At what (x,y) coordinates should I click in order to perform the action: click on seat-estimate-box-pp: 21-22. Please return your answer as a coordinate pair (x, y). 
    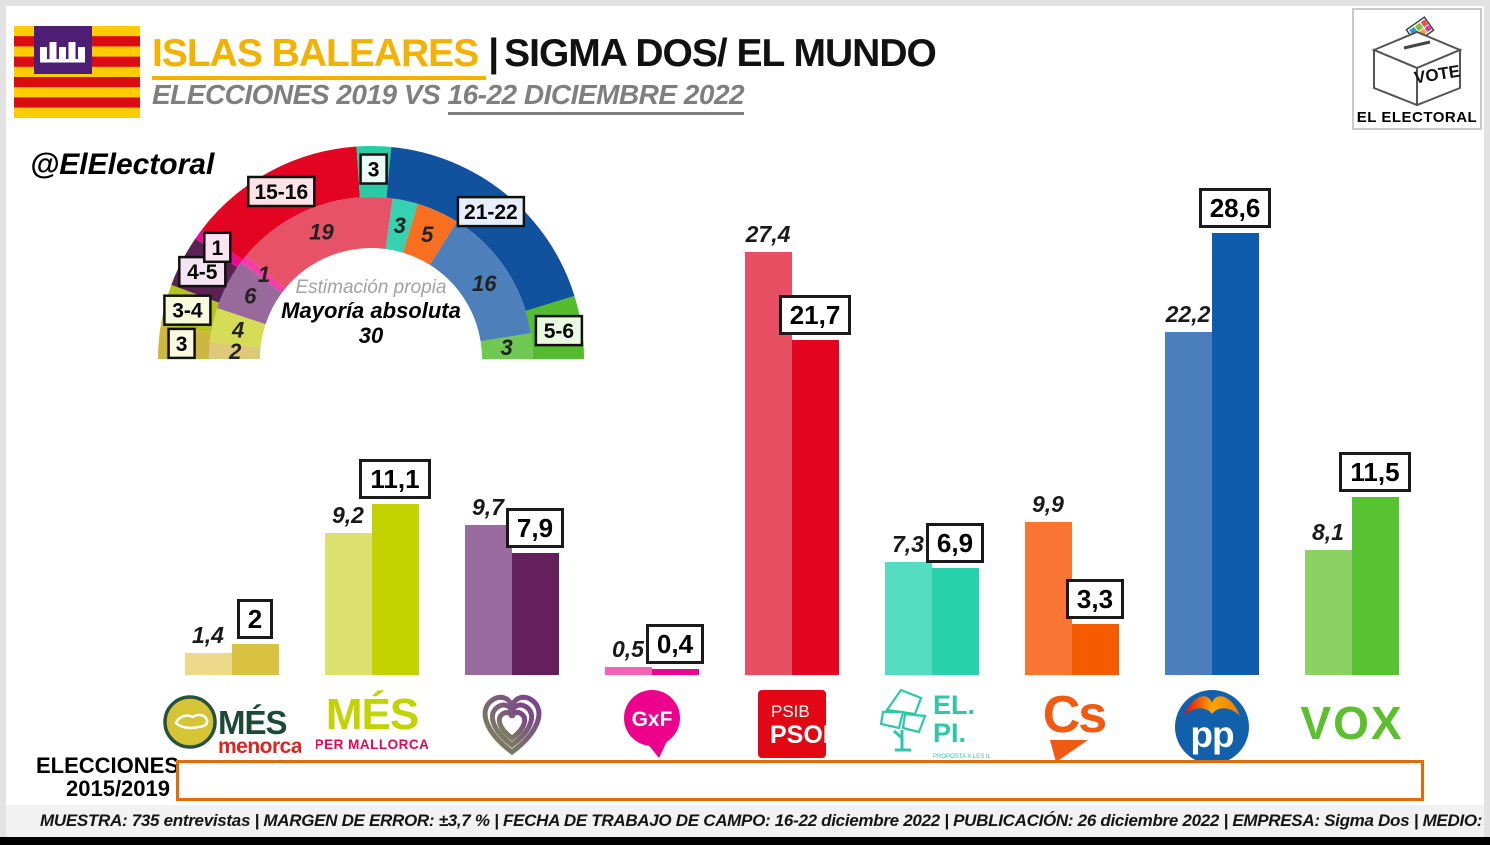
    Looking at the image, I should click on (491, 211).